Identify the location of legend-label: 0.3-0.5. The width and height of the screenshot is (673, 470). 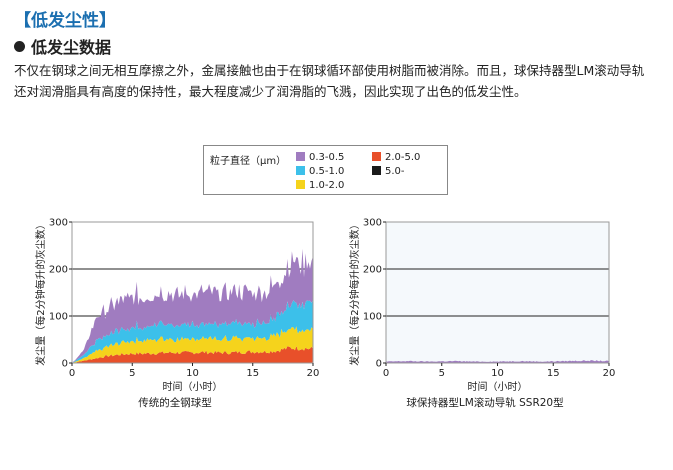
(327, 157).